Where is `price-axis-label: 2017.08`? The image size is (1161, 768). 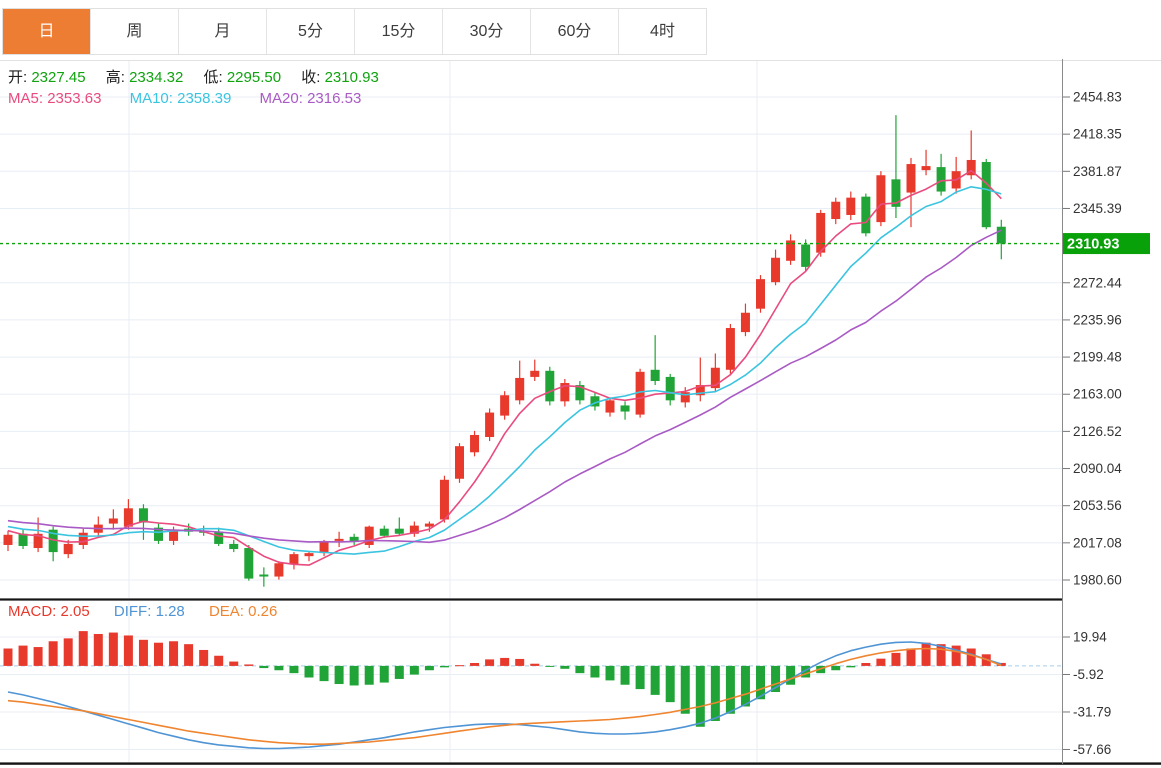
price-axis-label: 2017.08 is located at coordinates (1097, 542).